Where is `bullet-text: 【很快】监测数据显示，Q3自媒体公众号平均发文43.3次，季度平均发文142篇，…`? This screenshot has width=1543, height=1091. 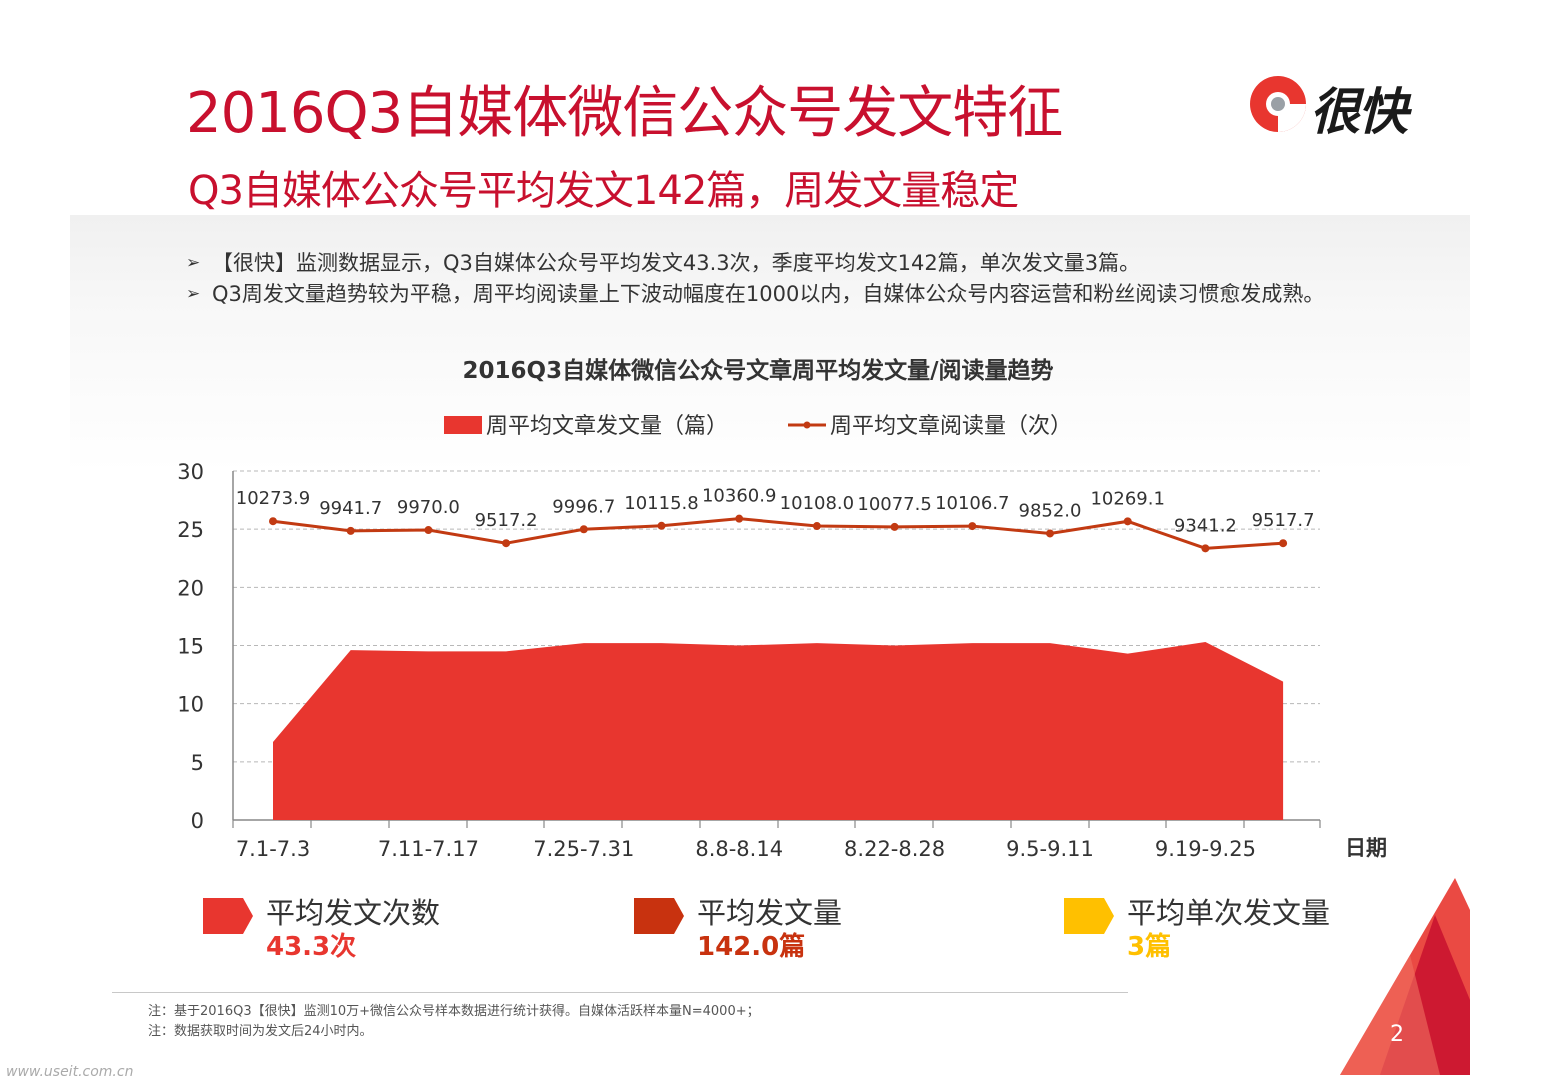
bullet-text: 【很快】监测数据显示，Q3自媒体公众号平均发文43.3次，季度平均发文142篇，… is located at coordinates (676, 263).